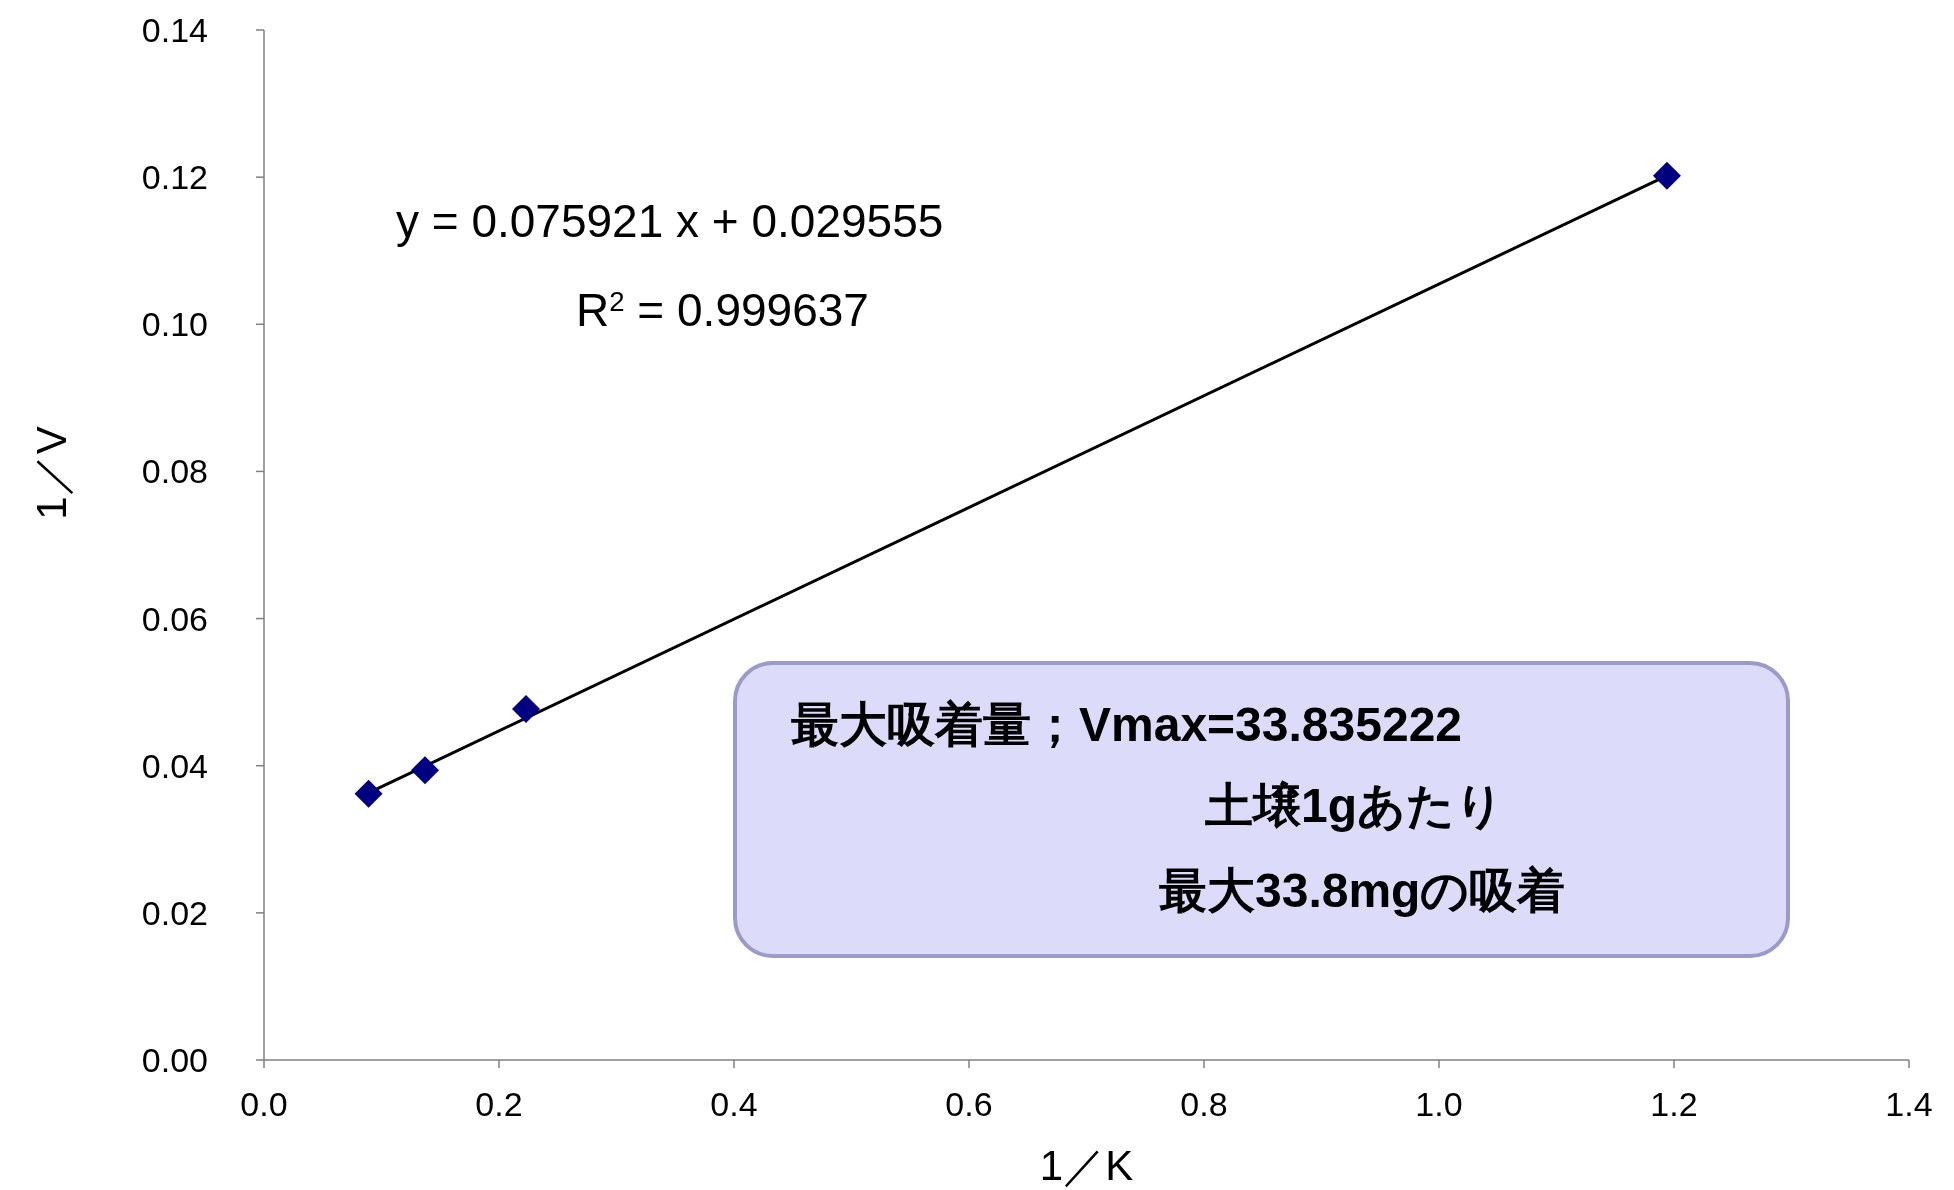 This screenshot has height=1190, width=1954. What do you see at coordinates (264, 1104) in the screenshot?
I see `x-tick-label: 0.0` at bounding box center [264, 1104].